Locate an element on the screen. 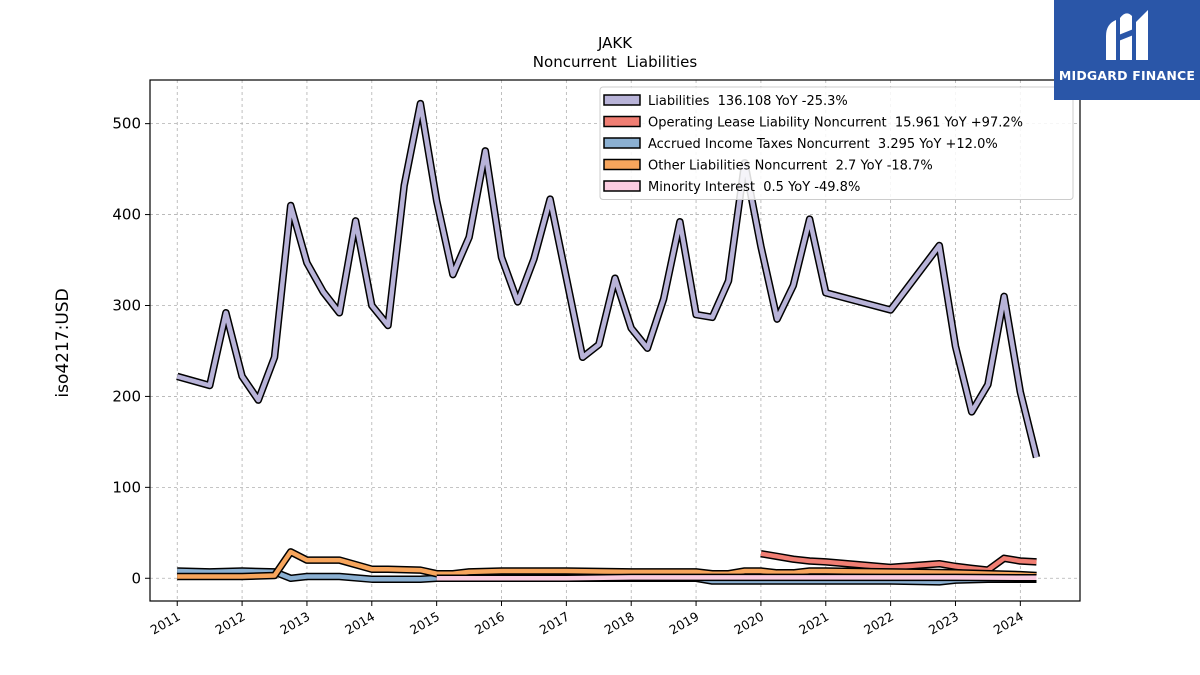 The image size is (1200, 675). series-other-liabilities-noncurrent is located at coordinates (607, 564).